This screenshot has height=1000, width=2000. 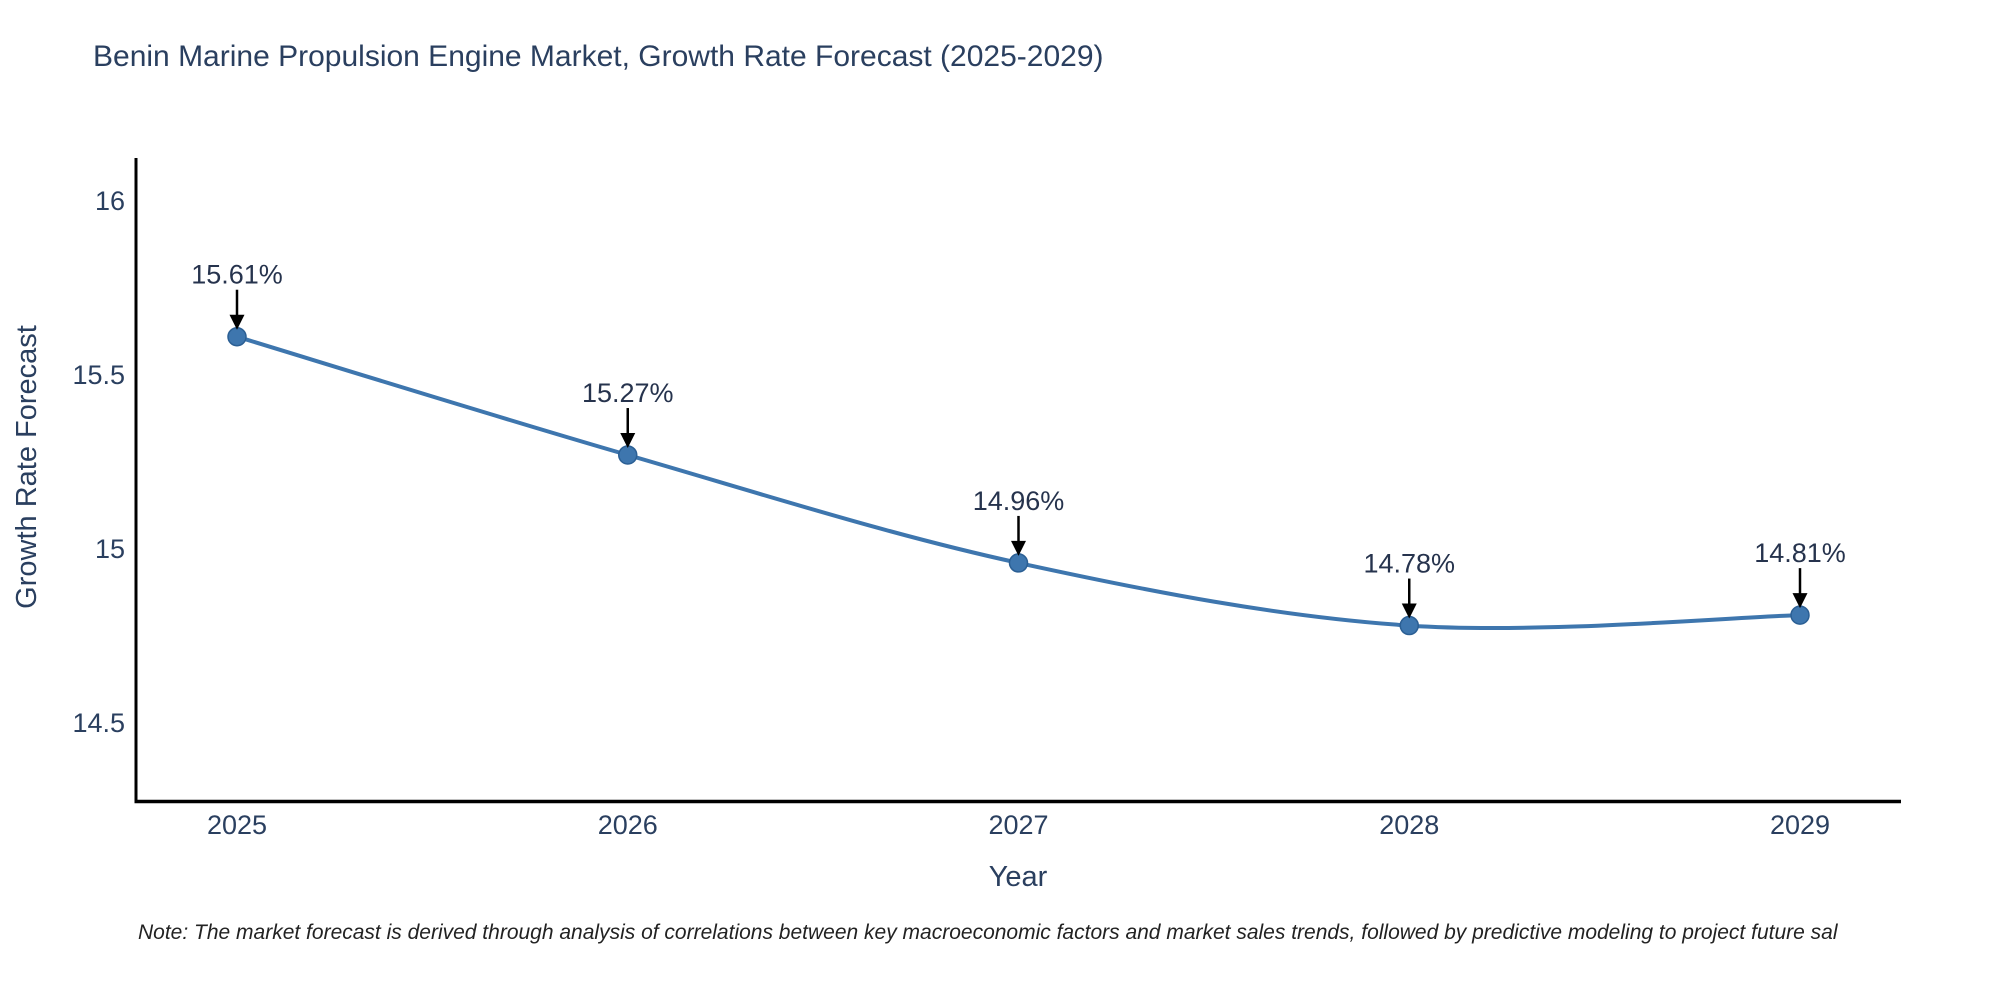 What do you see at coordinates (98, 375) in the screenshot?
I see `y-tick-label: 15.5` at bounding box center [98, 375].